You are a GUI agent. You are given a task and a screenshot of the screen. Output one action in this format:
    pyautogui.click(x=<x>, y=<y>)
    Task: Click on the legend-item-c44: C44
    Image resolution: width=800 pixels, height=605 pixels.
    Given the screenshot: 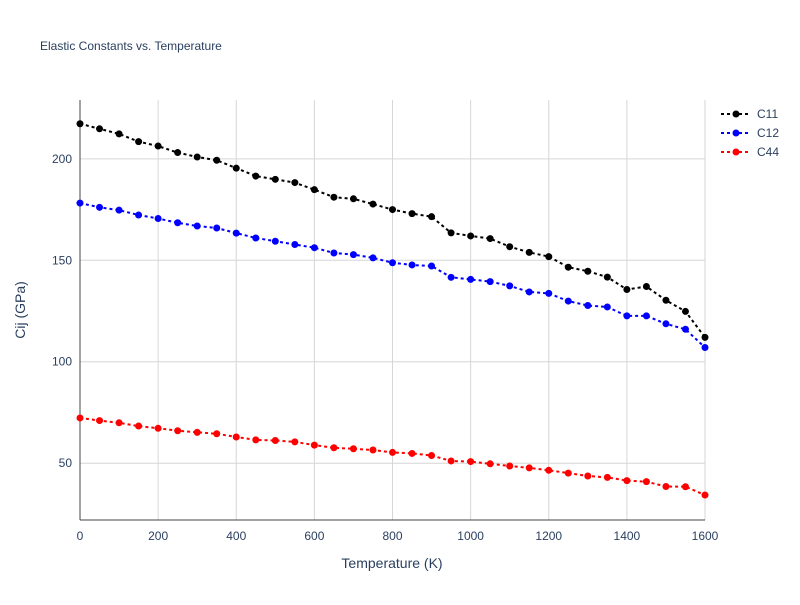 What is the action you would take?
    pyautogui.click(x=750, y=152)
    